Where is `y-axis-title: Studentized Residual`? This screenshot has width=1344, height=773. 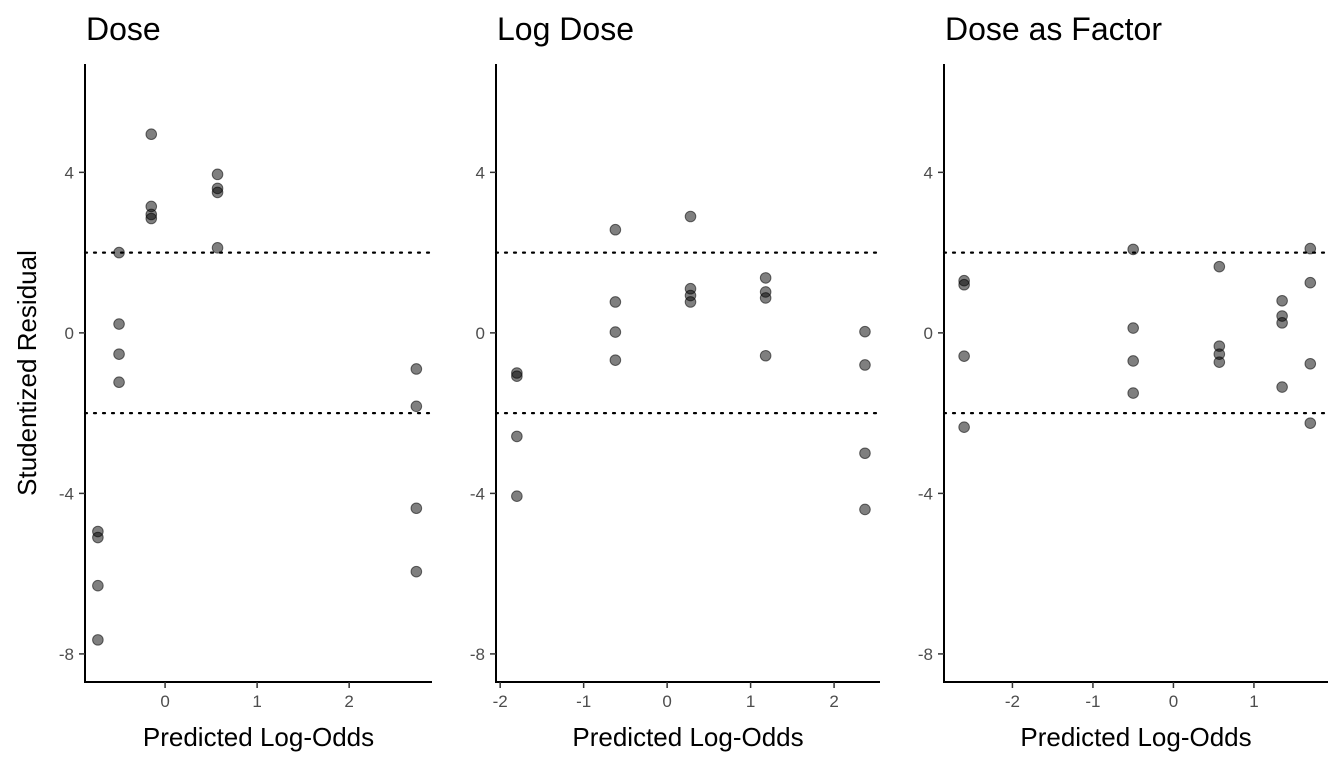
y-axis-title: Studentized Residual is located at coordinates (27, 373).